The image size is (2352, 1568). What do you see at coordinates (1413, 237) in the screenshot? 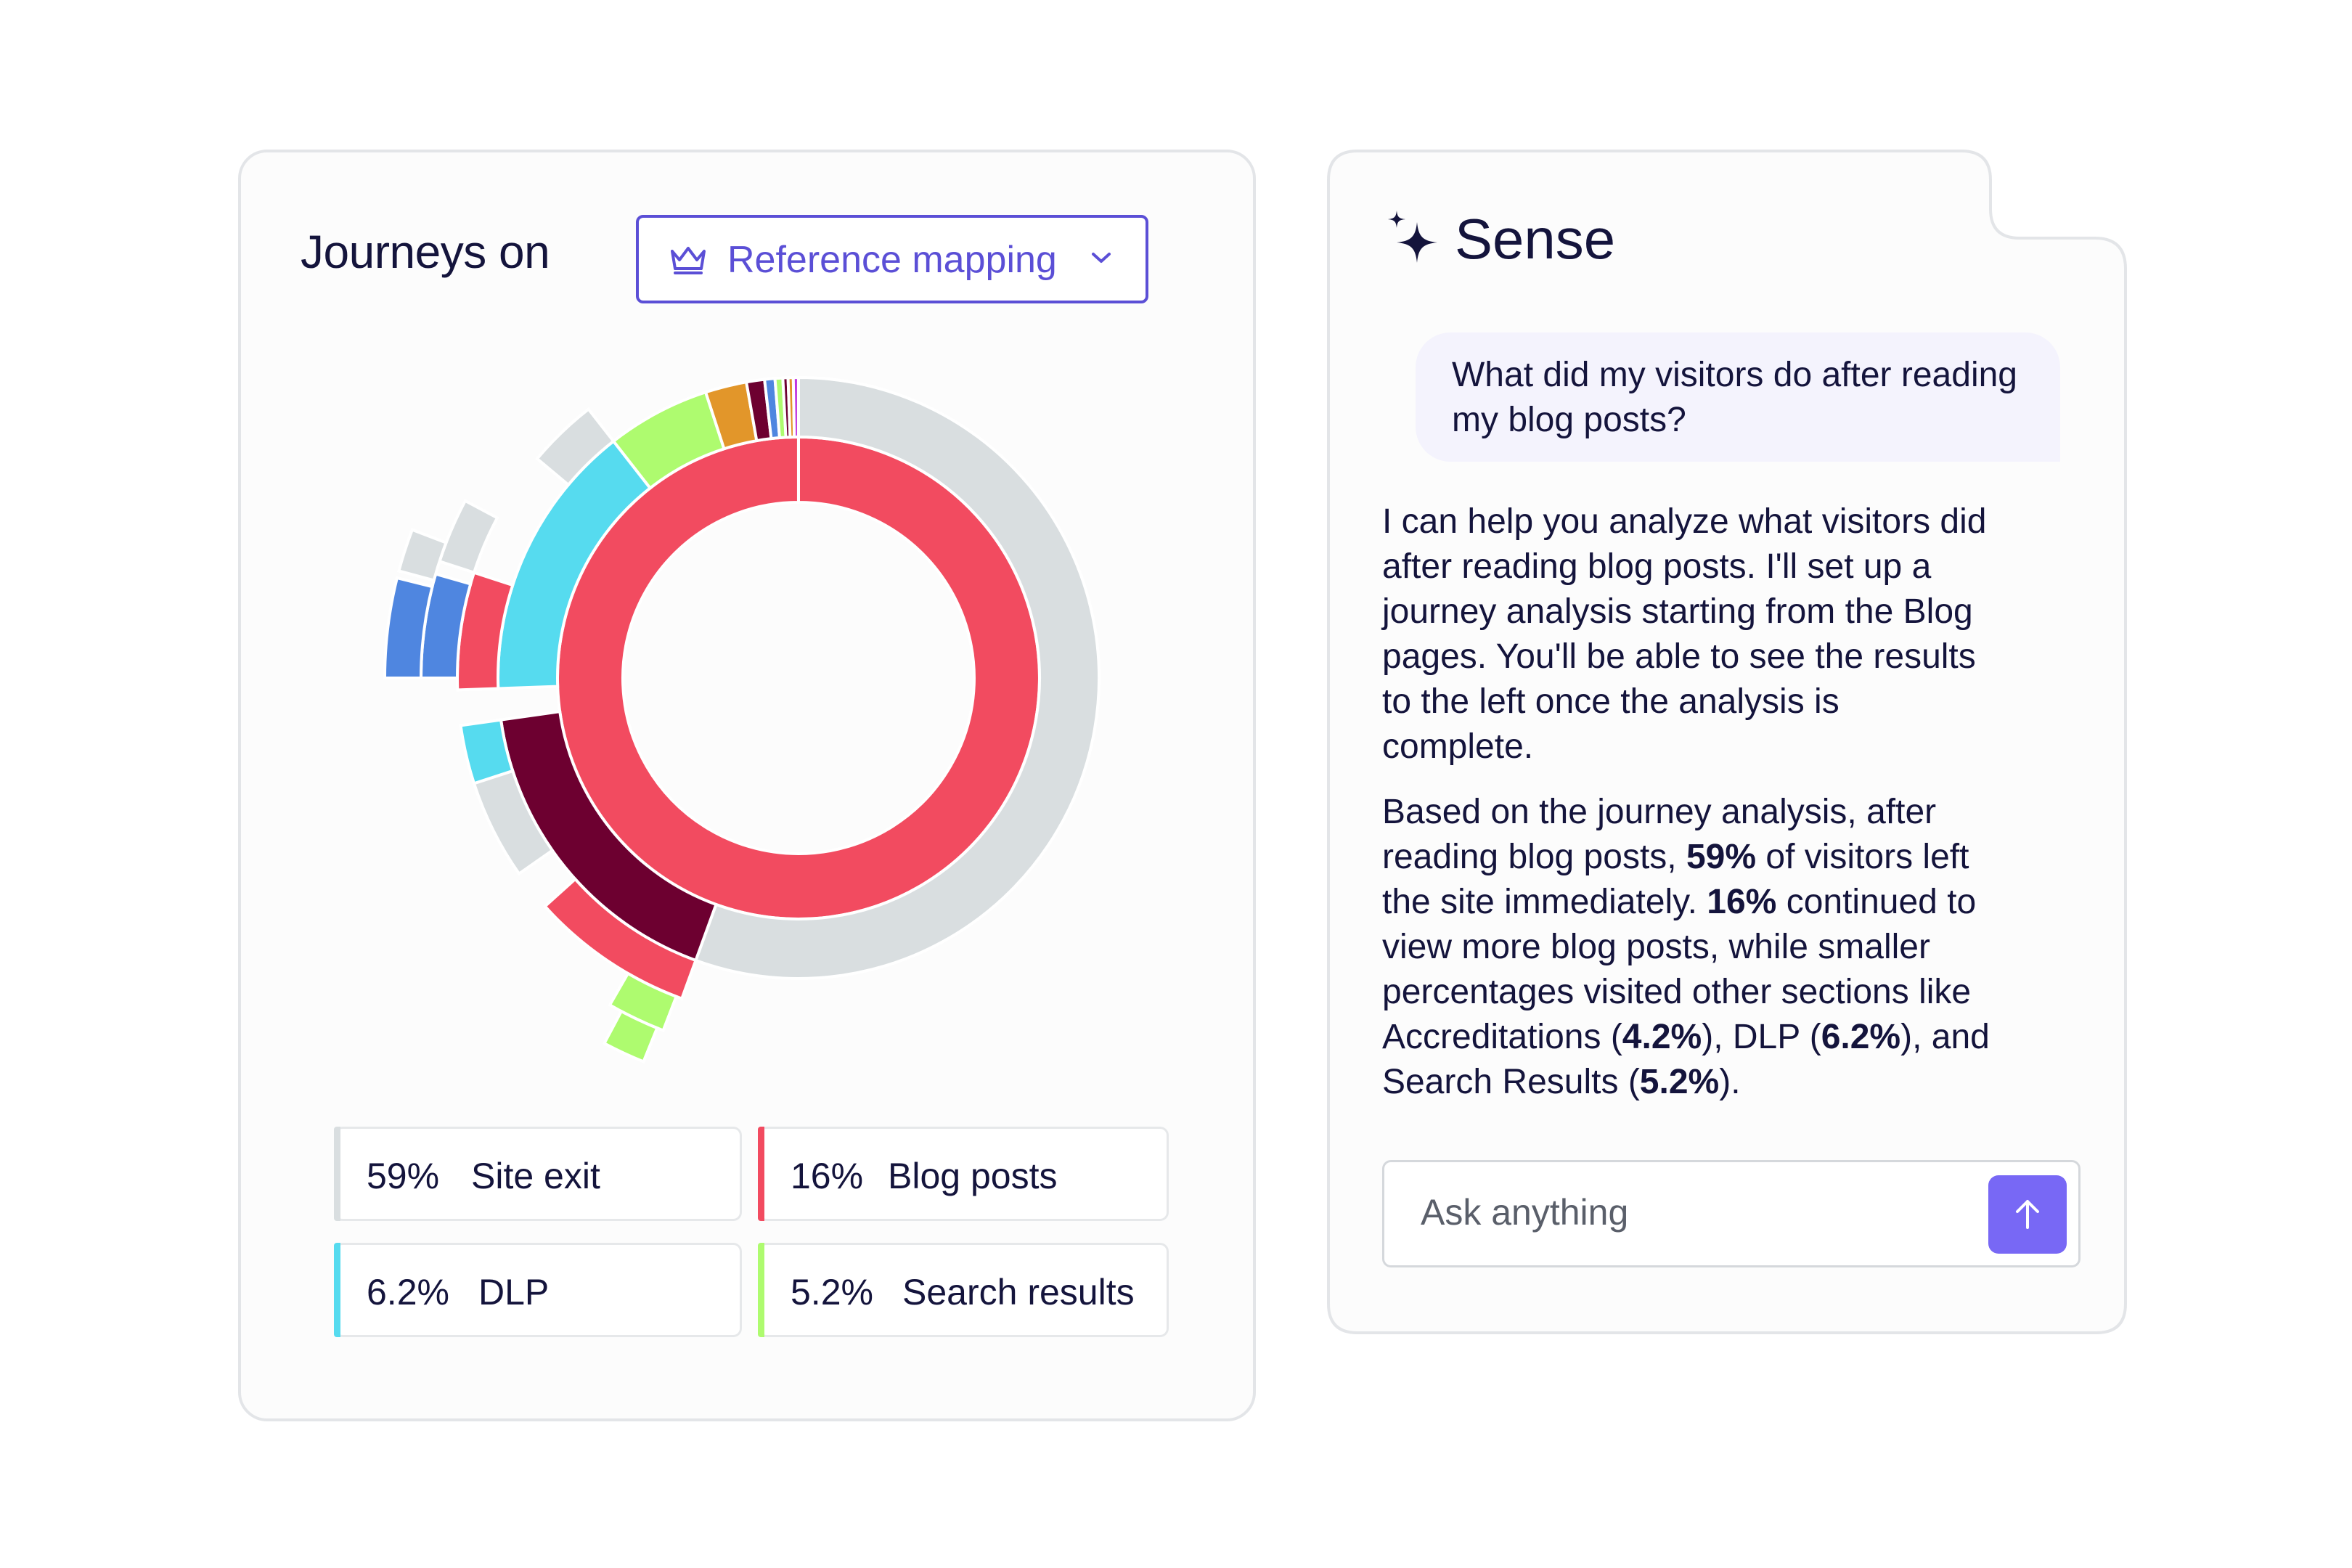
I see `sparkle-icon` at bounding box center [1413, 237].